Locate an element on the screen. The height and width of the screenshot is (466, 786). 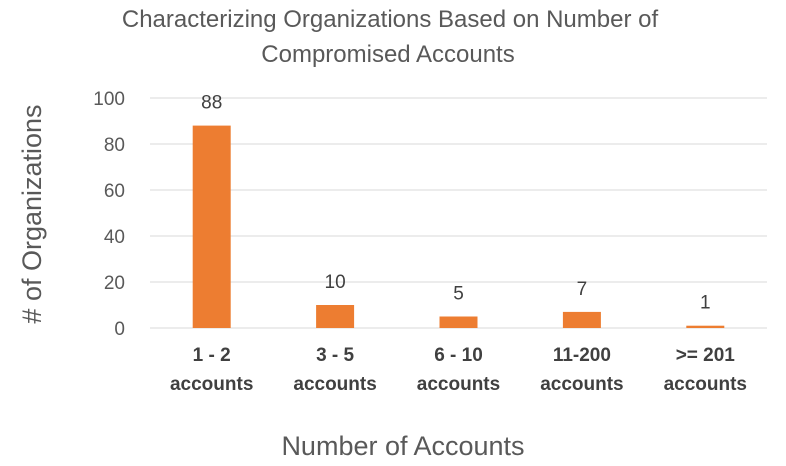
y-tick-label: 20 is located at coordinates (114, 283).